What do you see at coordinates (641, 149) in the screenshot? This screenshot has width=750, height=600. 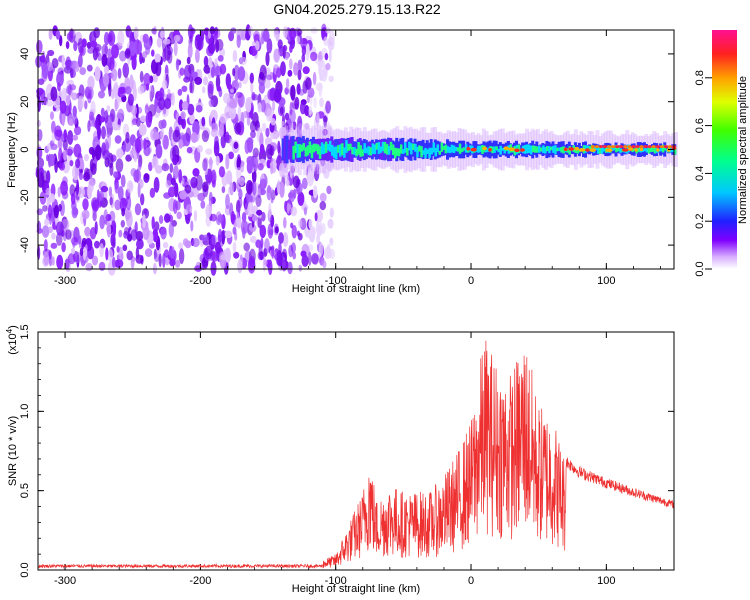 I see `band-hotspot` at bounding box center [641, 149].